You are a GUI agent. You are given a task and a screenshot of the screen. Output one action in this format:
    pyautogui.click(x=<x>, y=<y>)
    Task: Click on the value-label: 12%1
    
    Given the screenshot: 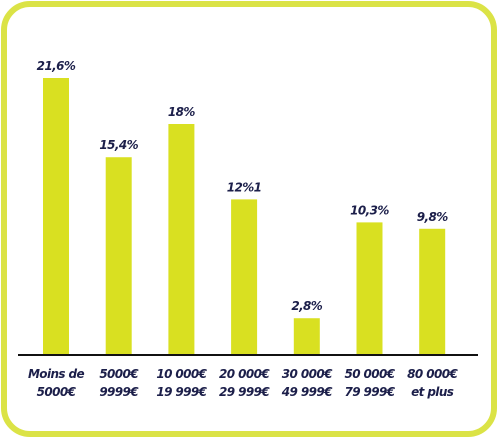 What is the action you would take?
    pyautogui.click(x=244, y=187)
    